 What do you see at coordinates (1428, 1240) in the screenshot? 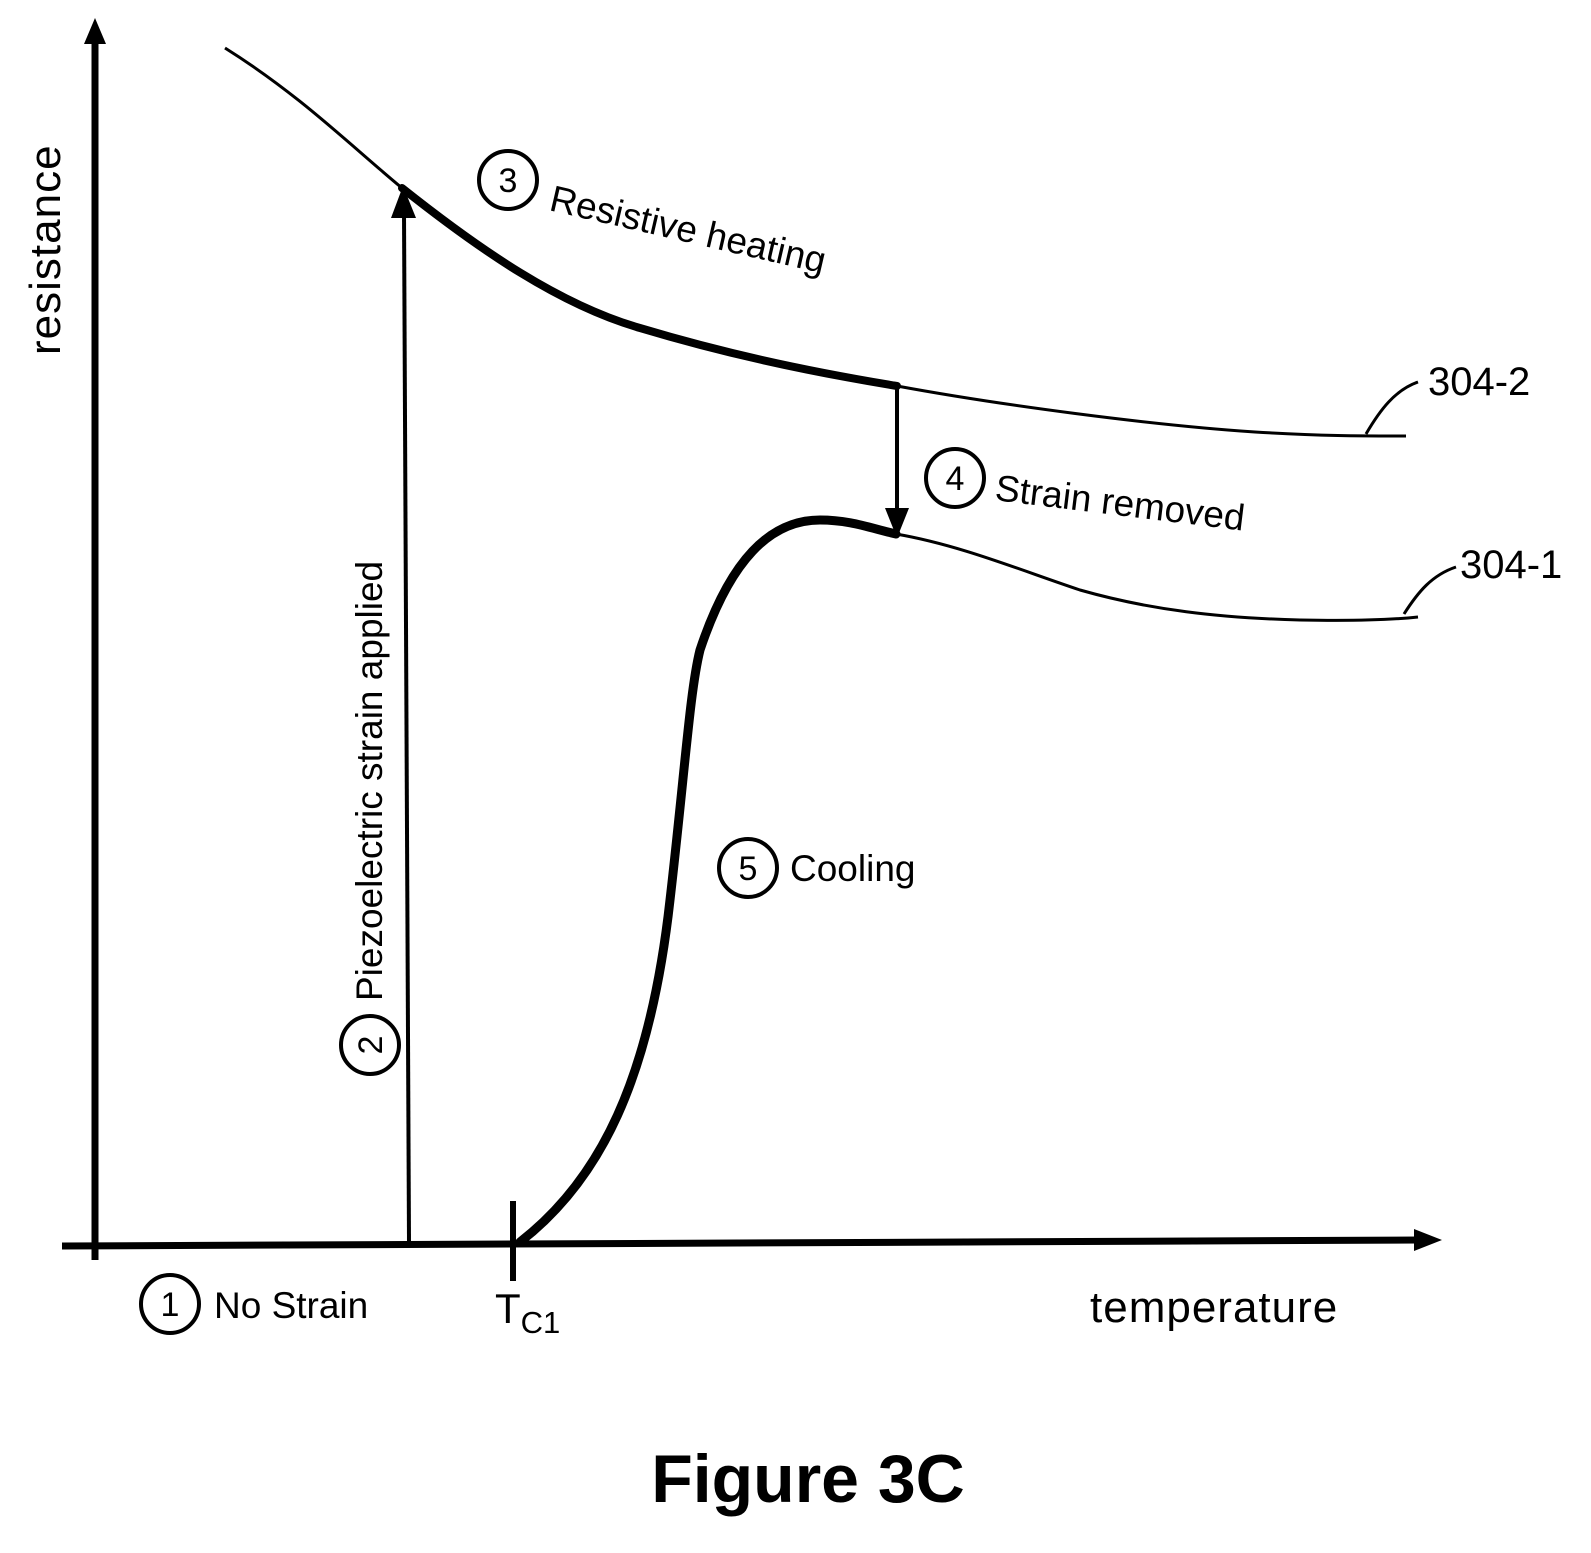
I see `x-axis-arrowhead` at bounding box center [1428, 1240].